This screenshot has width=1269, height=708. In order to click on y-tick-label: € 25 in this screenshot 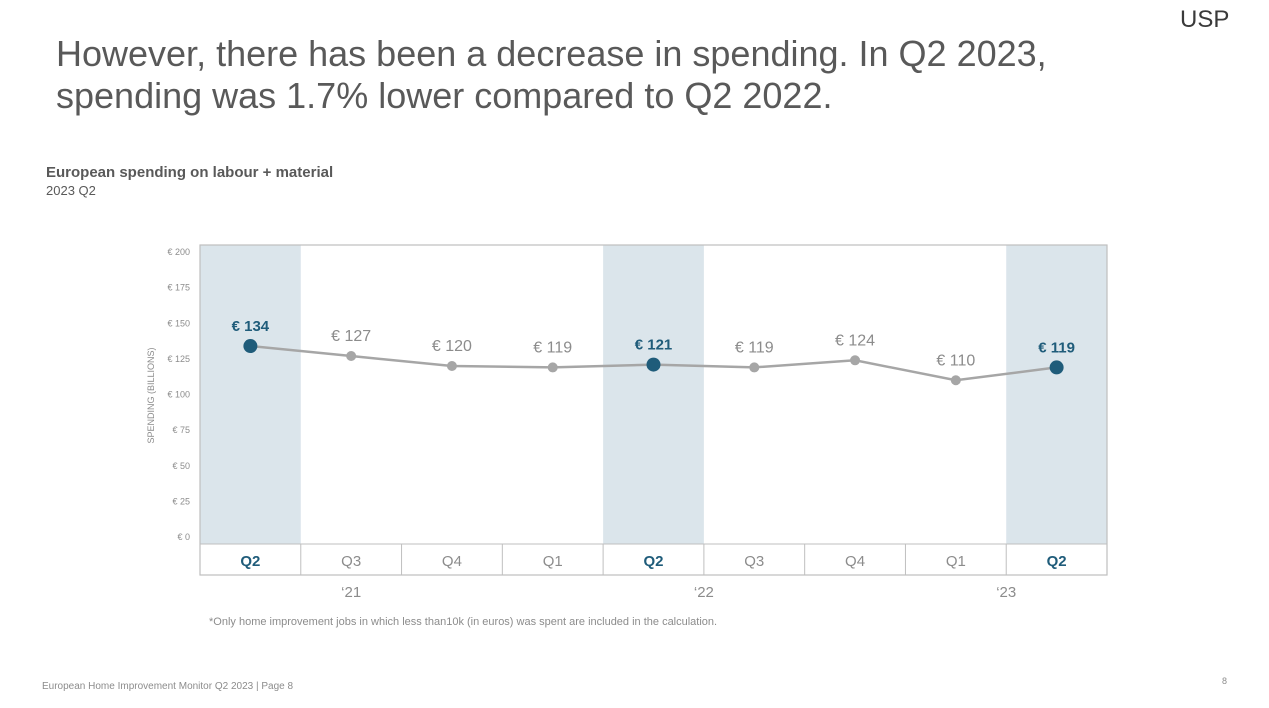, I will do `click(181, 501)`.